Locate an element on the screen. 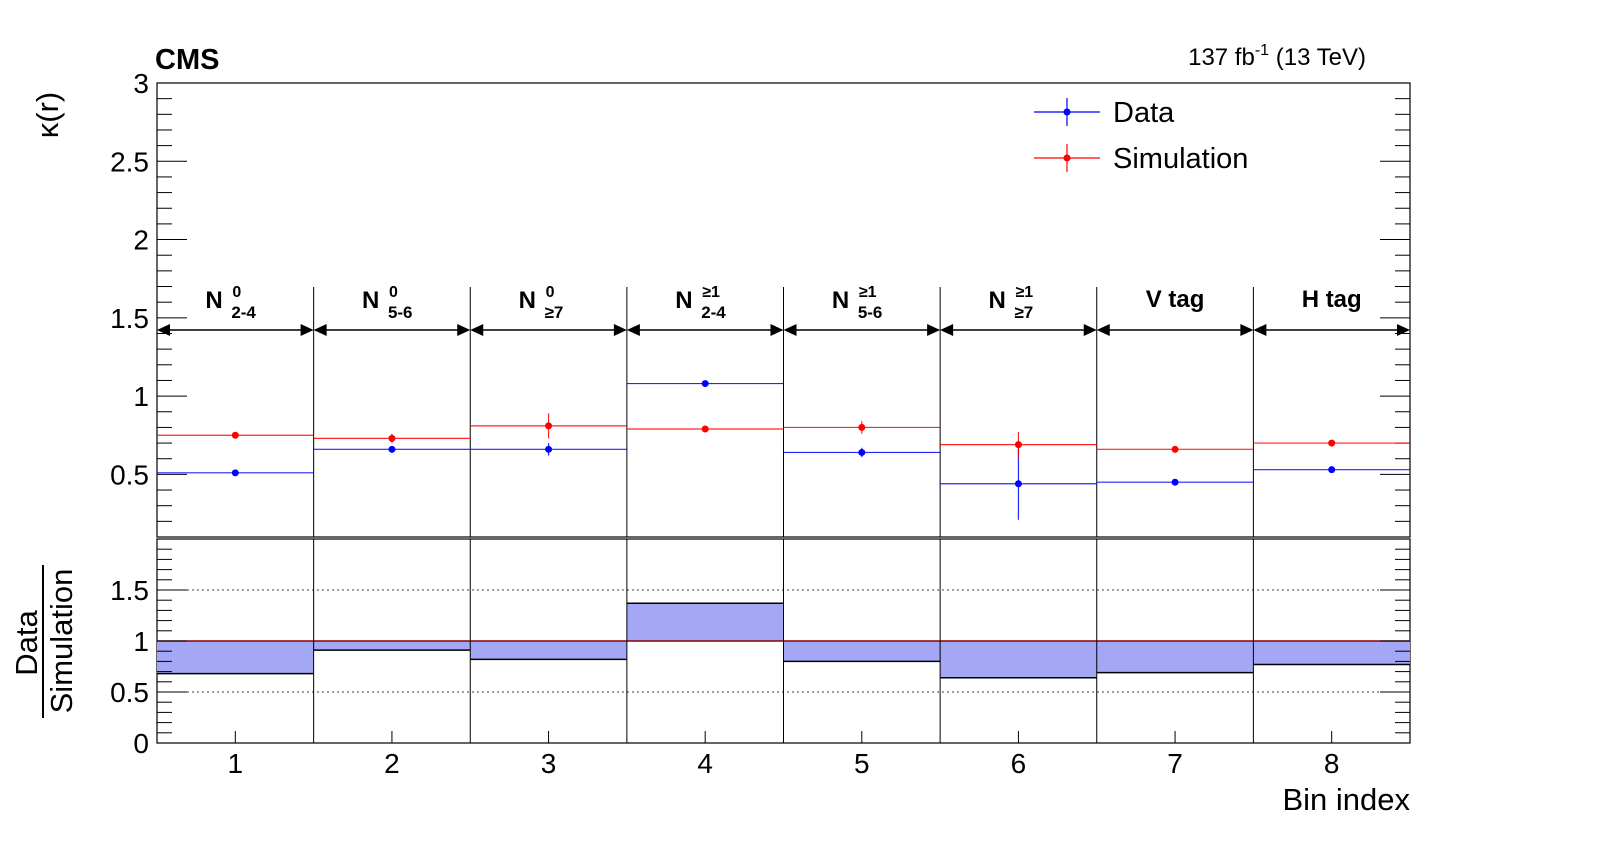  x-tick-label: 6 is located at coordinates (1019, 763).